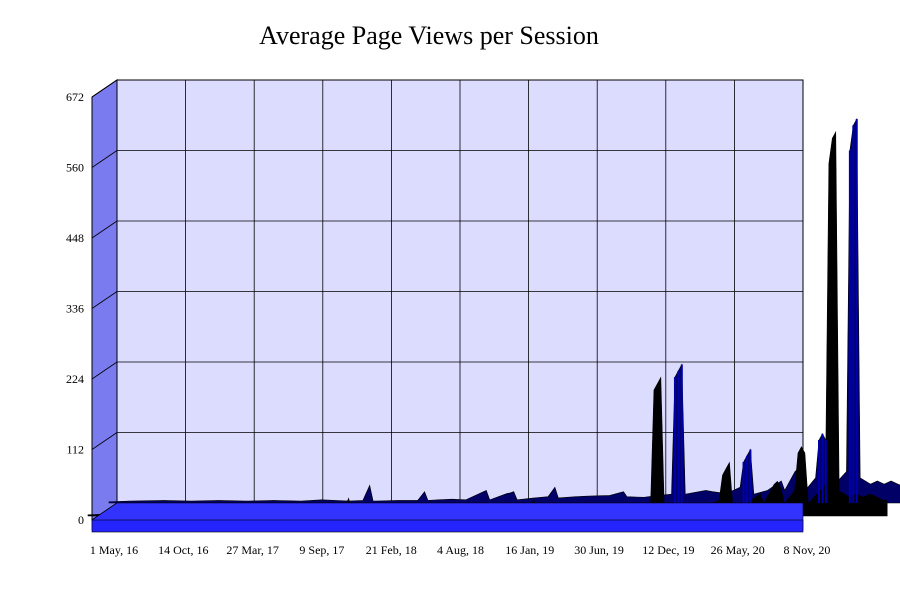 This screenshot has height=600, width=900. What do you see at coordinates (391, 550) in the screenshot?
I see `x-tick-label: 21 Feb, 18` at bounding box center [391, 550].